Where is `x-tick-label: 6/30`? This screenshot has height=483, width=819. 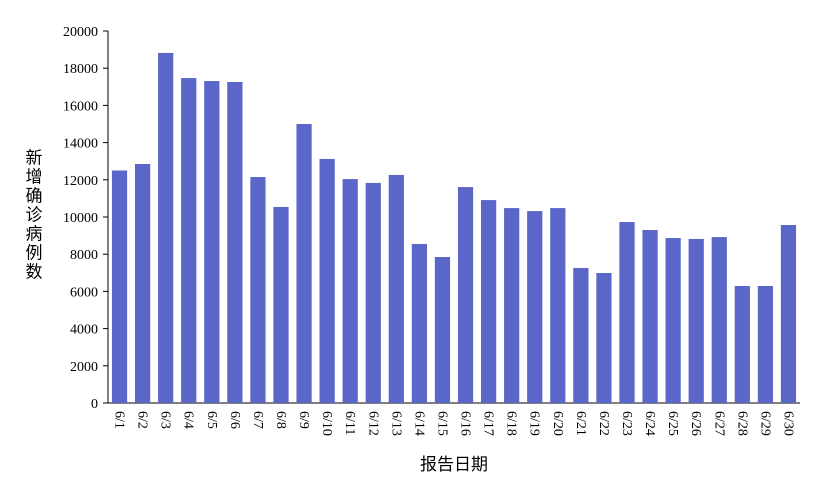 x-tick-label: 6/30 is located at coordinates (787, 423).